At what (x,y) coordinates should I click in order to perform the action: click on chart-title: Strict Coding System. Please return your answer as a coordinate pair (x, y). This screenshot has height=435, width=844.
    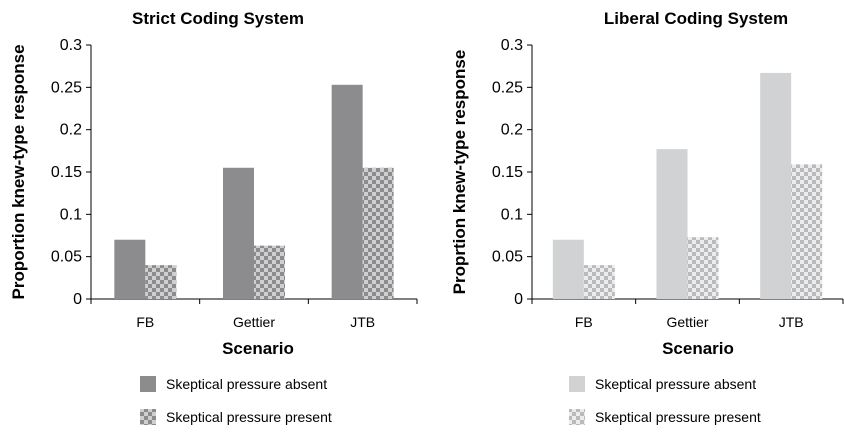
    Looking at the image, I should click on (218, 18).